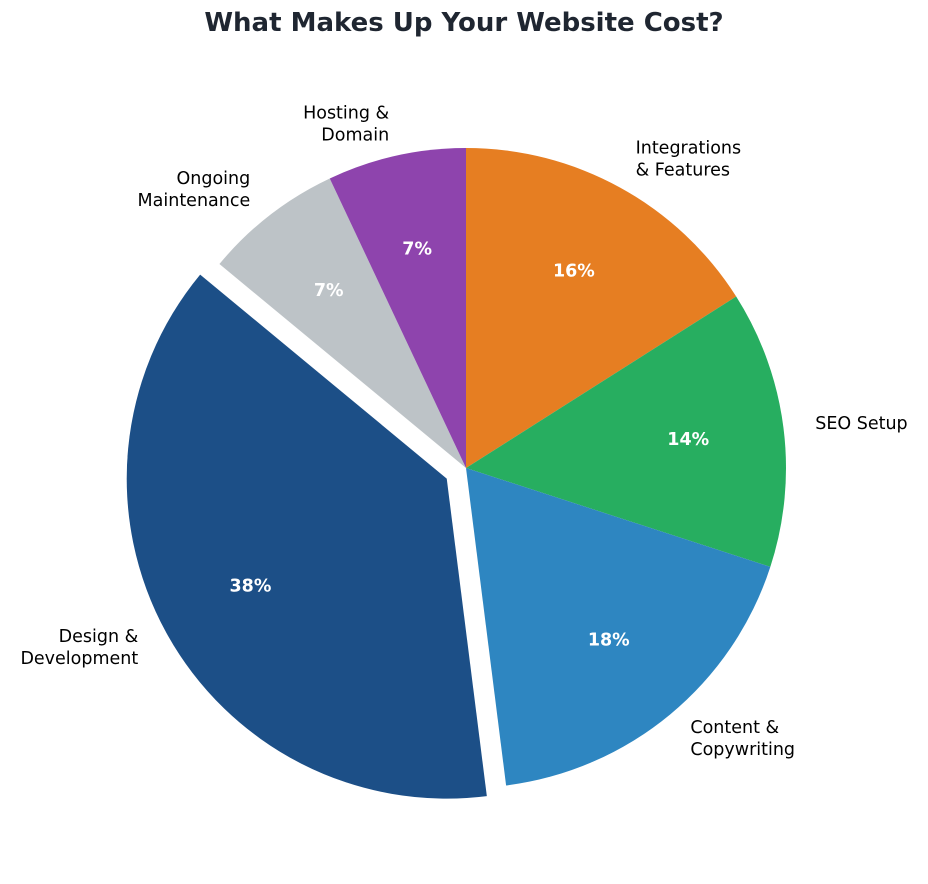 This screenshot has width=928, height=884. What do you see at coordinates (194, 190) in the screenshot?
I see `slice-label-ongoing-maintenance: Ongoing Maintenance` at bounding box center [194, 190].